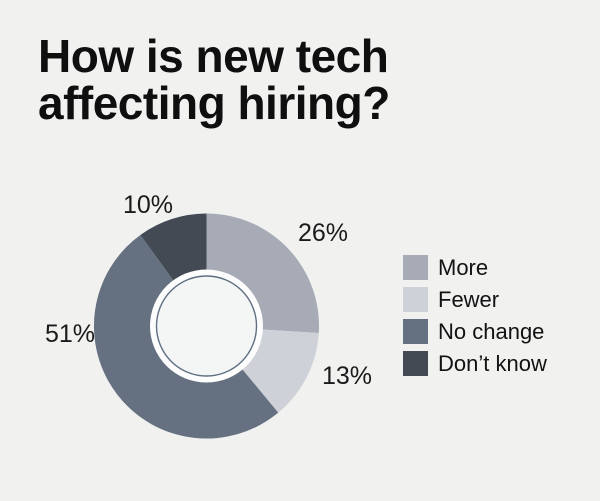  Describe the element at coordinates (347, 376) in the screenshot. I see `slice-value-fewer: 13%` at that location.